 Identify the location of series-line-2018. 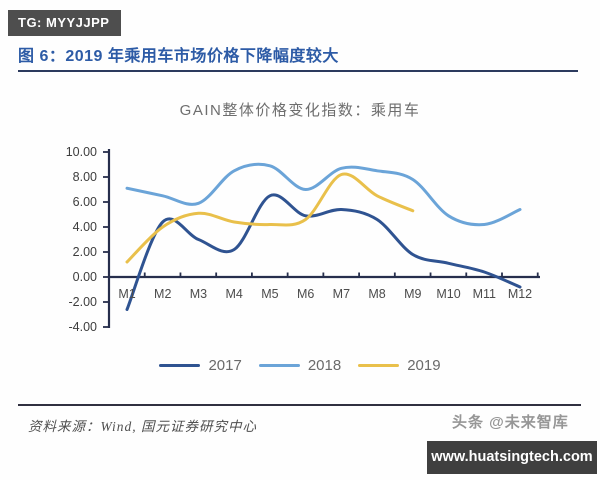
(323, 194).